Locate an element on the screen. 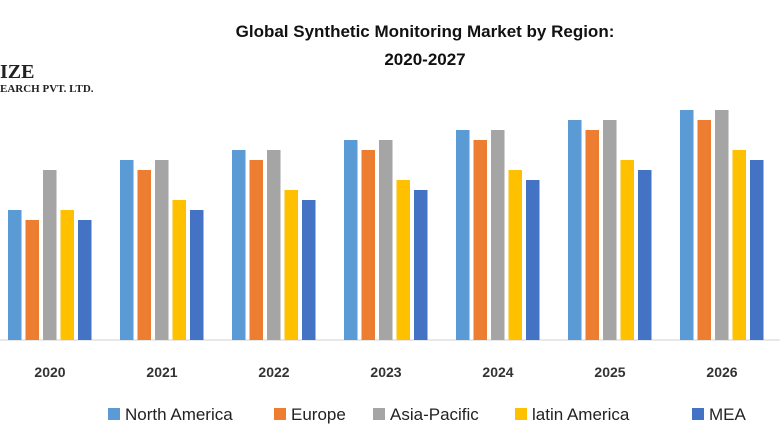  legend-label: MEA is located at coordinates (728, 414).